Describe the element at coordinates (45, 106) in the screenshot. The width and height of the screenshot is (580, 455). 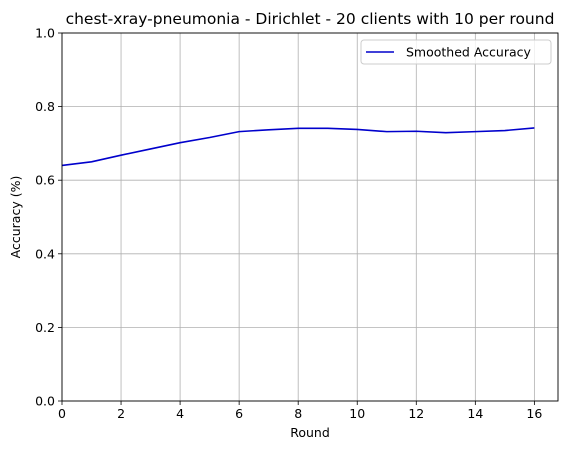
I see `y-tick-label: 0.8` at that location.